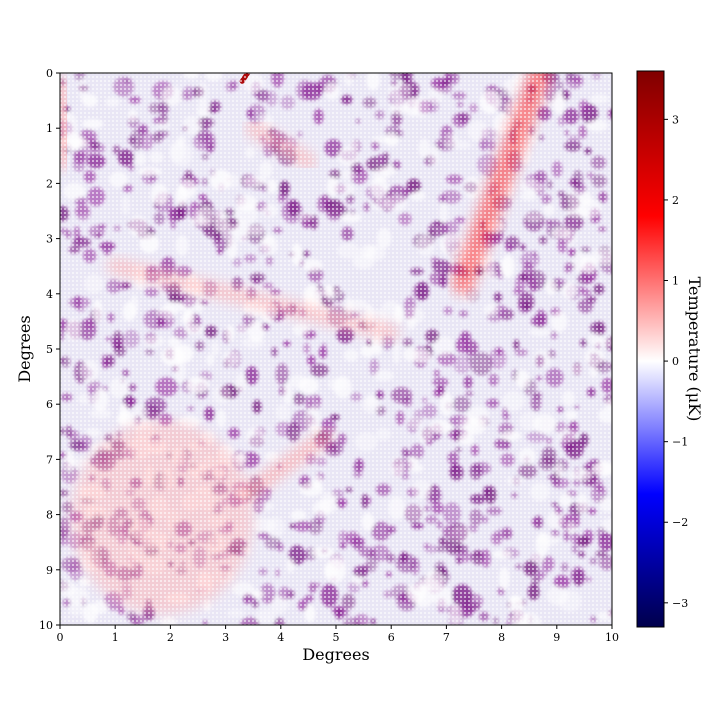  I want to click on y-tick-label: 1, so click(49, 128).